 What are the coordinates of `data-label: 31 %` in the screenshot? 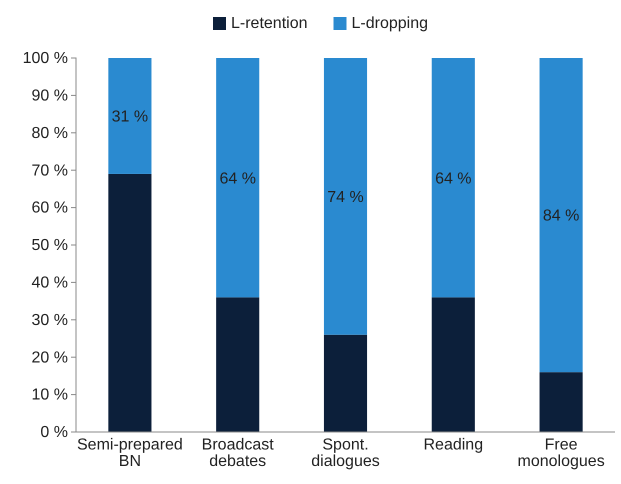 It's located at (130, 117).